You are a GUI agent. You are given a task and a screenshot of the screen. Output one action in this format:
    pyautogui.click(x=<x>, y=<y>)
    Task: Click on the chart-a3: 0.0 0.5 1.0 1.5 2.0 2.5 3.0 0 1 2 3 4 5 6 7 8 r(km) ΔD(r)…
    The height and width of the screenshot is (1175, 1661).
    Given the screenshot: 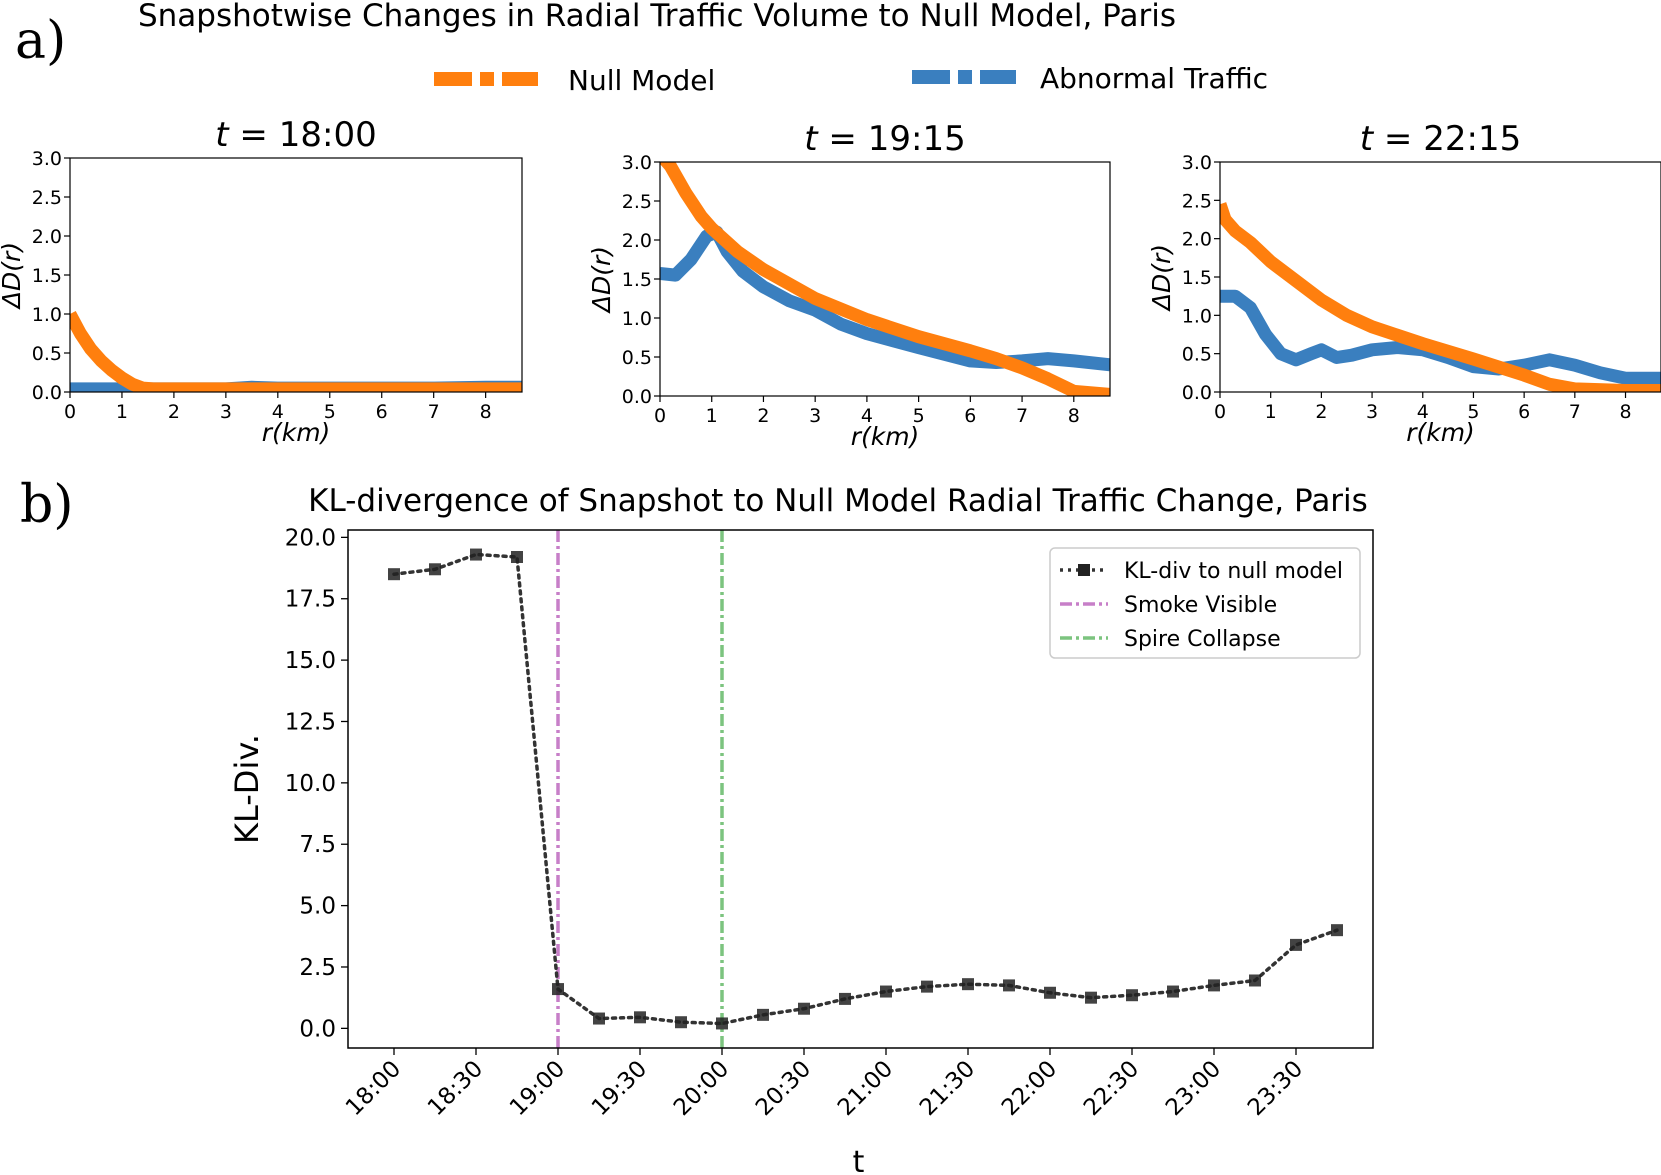 What is the action you would take?
    pyautogui.click(x=1404, y=283)
    